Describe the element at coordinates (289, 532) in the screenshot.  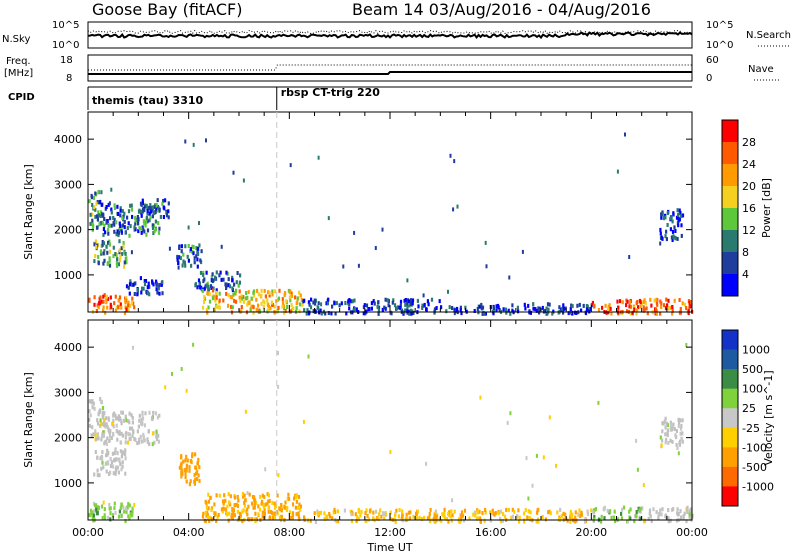
I see `x-tick-label: 08:00` at that location.